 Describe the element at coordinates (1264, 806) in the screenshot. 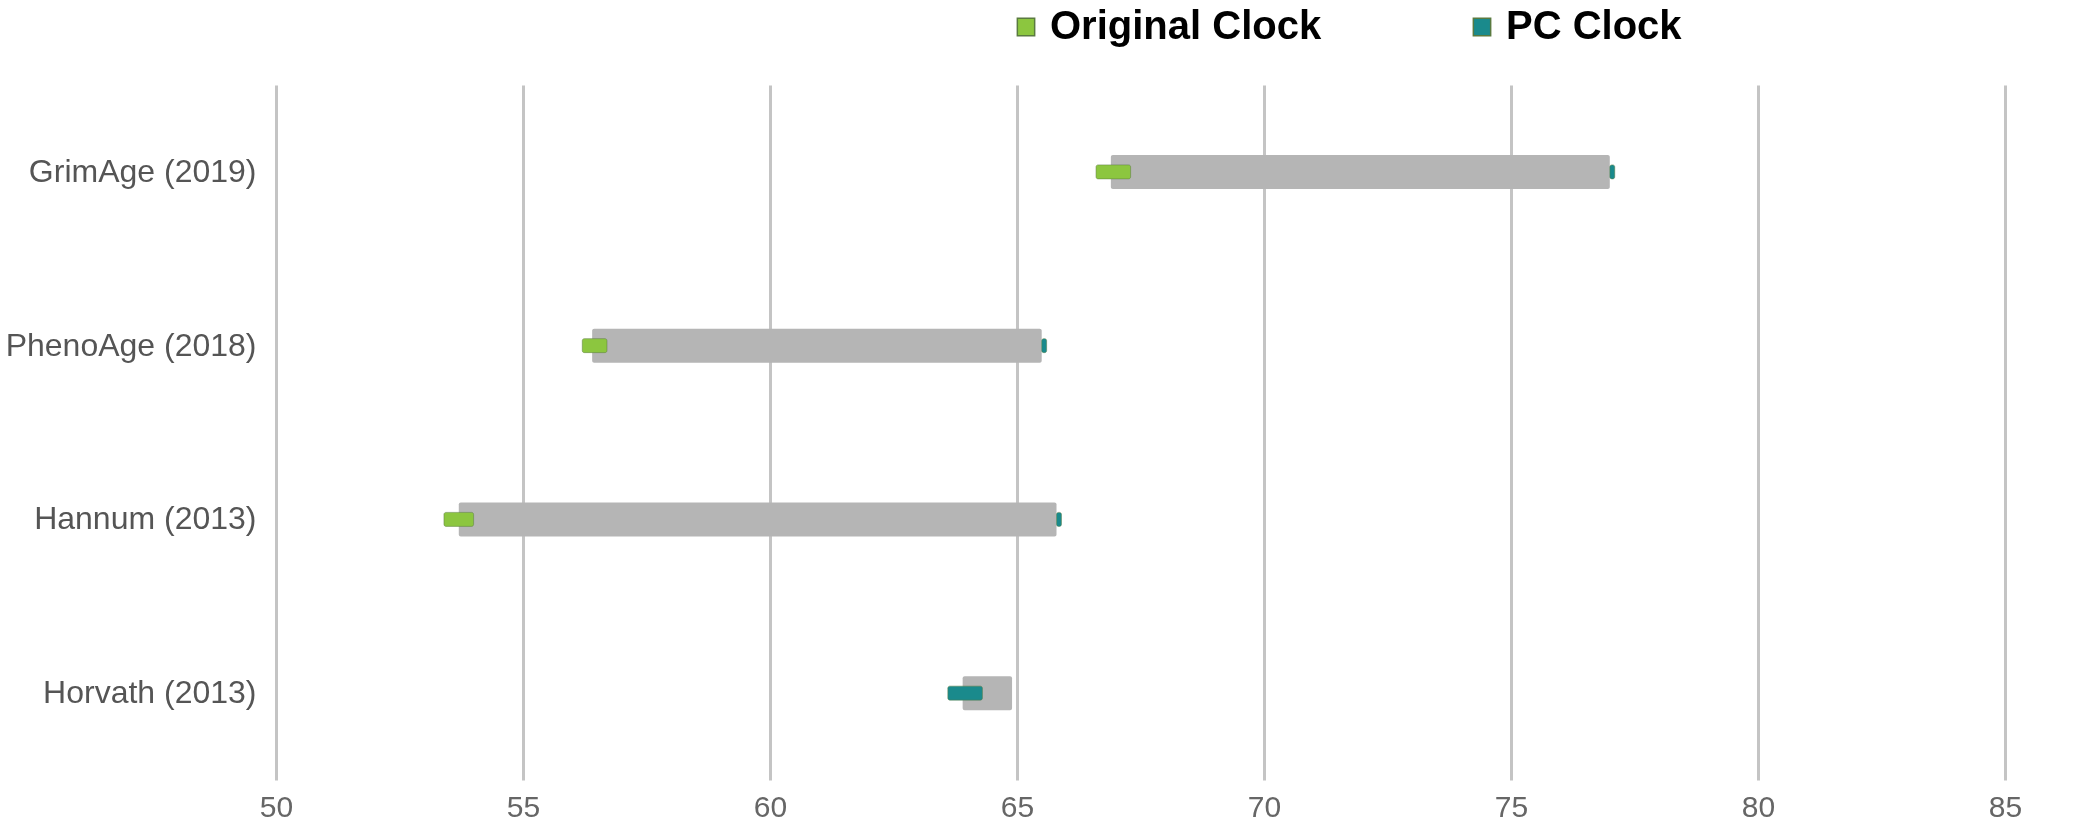

I see `x-tick-label: 70` at that location.